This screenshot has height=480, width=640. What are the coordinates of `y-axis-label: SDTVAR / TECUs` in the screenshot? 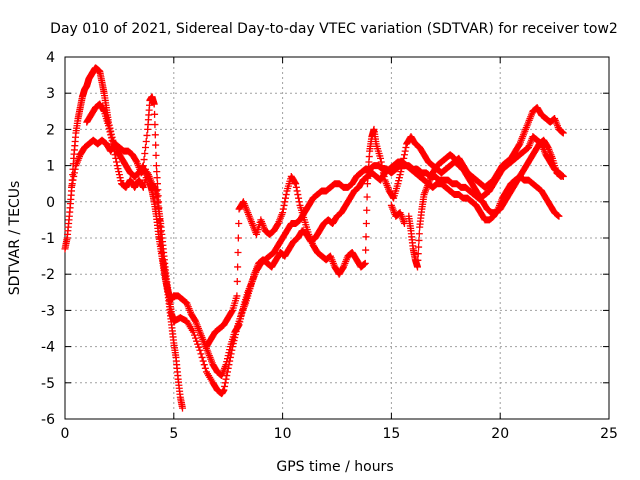 It's located at (15, 238).